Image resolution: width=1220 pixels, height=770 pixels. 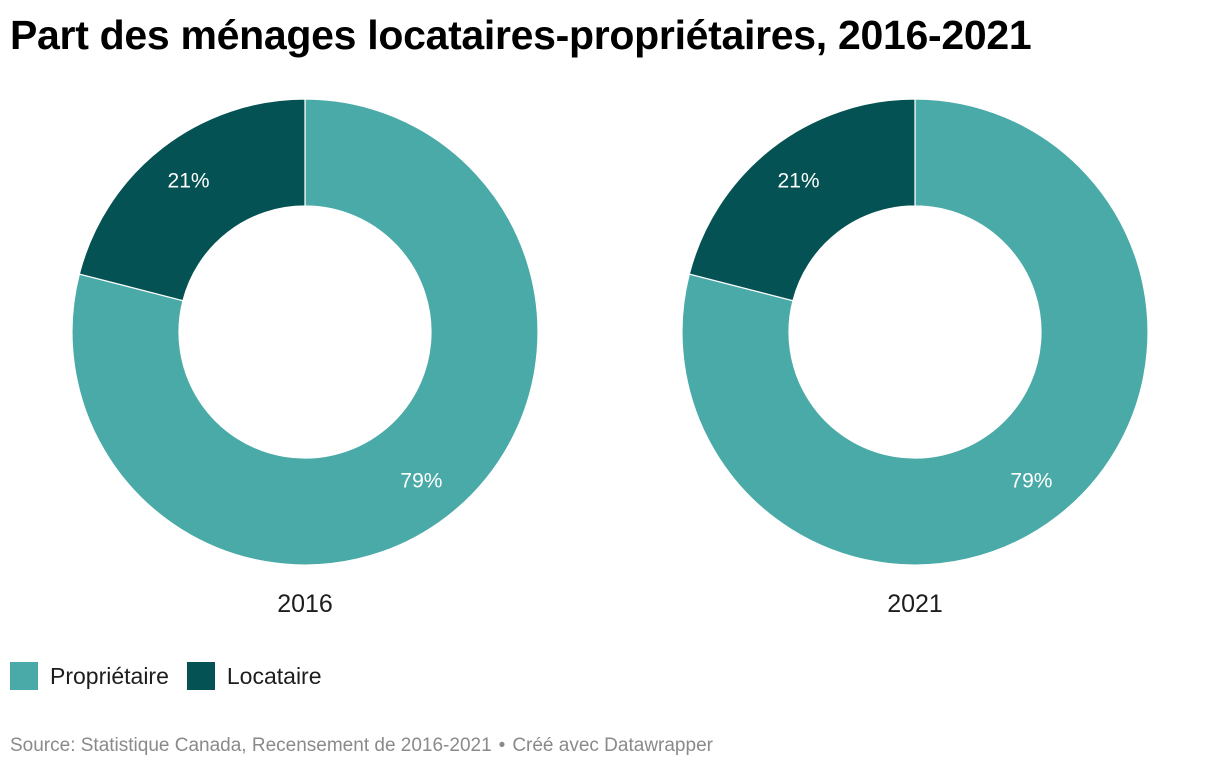 I want to click on legend-label-locataire: Locataire, so click(x=274, y=675).